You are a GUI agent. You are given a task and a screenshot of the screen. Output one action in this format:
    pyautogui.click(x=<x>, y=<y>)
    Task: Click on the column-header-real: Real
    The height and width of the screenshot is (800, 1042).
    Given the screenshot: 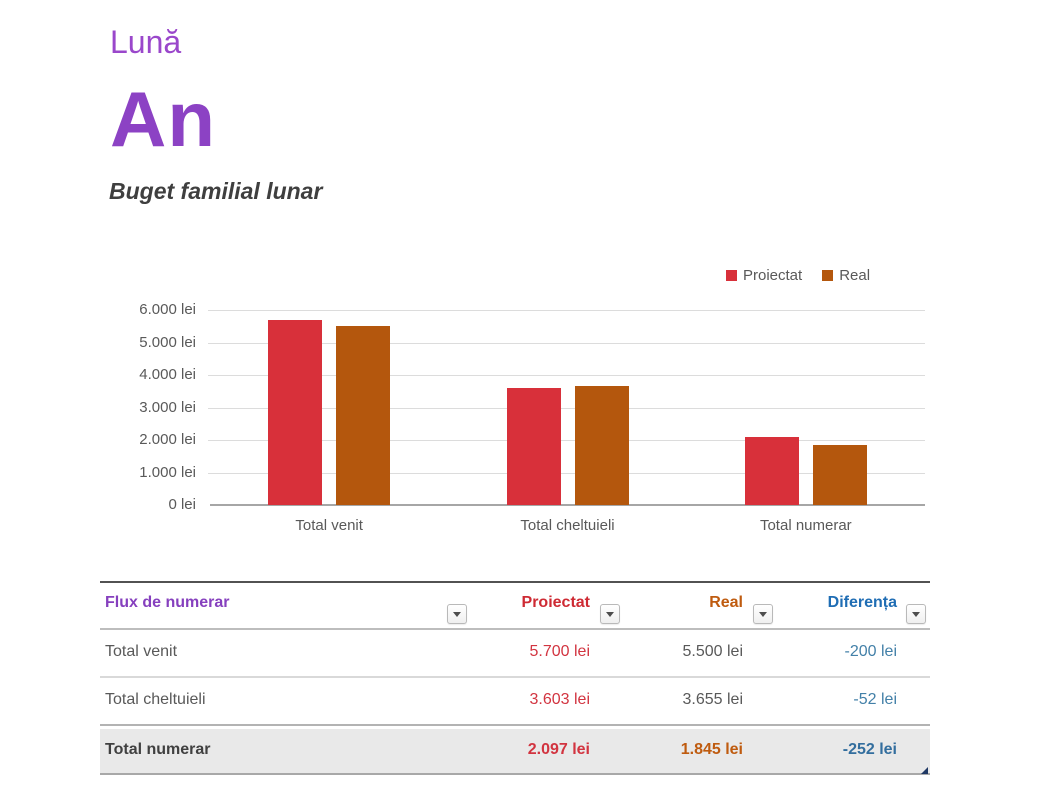 What is the action you would take?
    pyautogui.click(x=726, y=602)
    